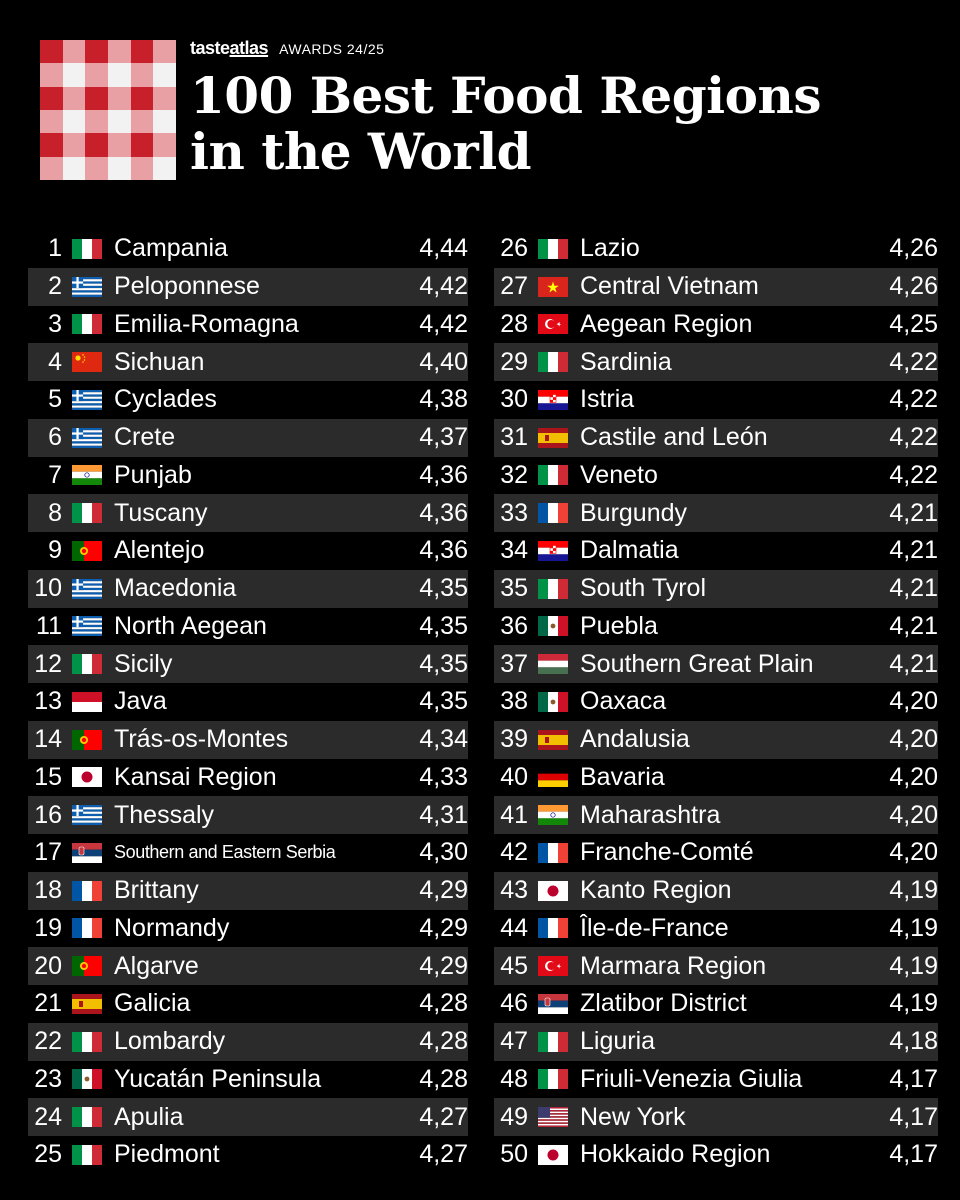 The width and height of the screenshot is (960, 1200). I want to click on rank-number: 20, so click(48, 965).